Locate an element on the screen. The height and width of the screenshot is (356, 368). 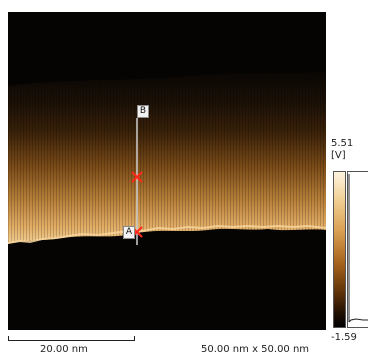
cross-icon is located at coordinates (137, 177).